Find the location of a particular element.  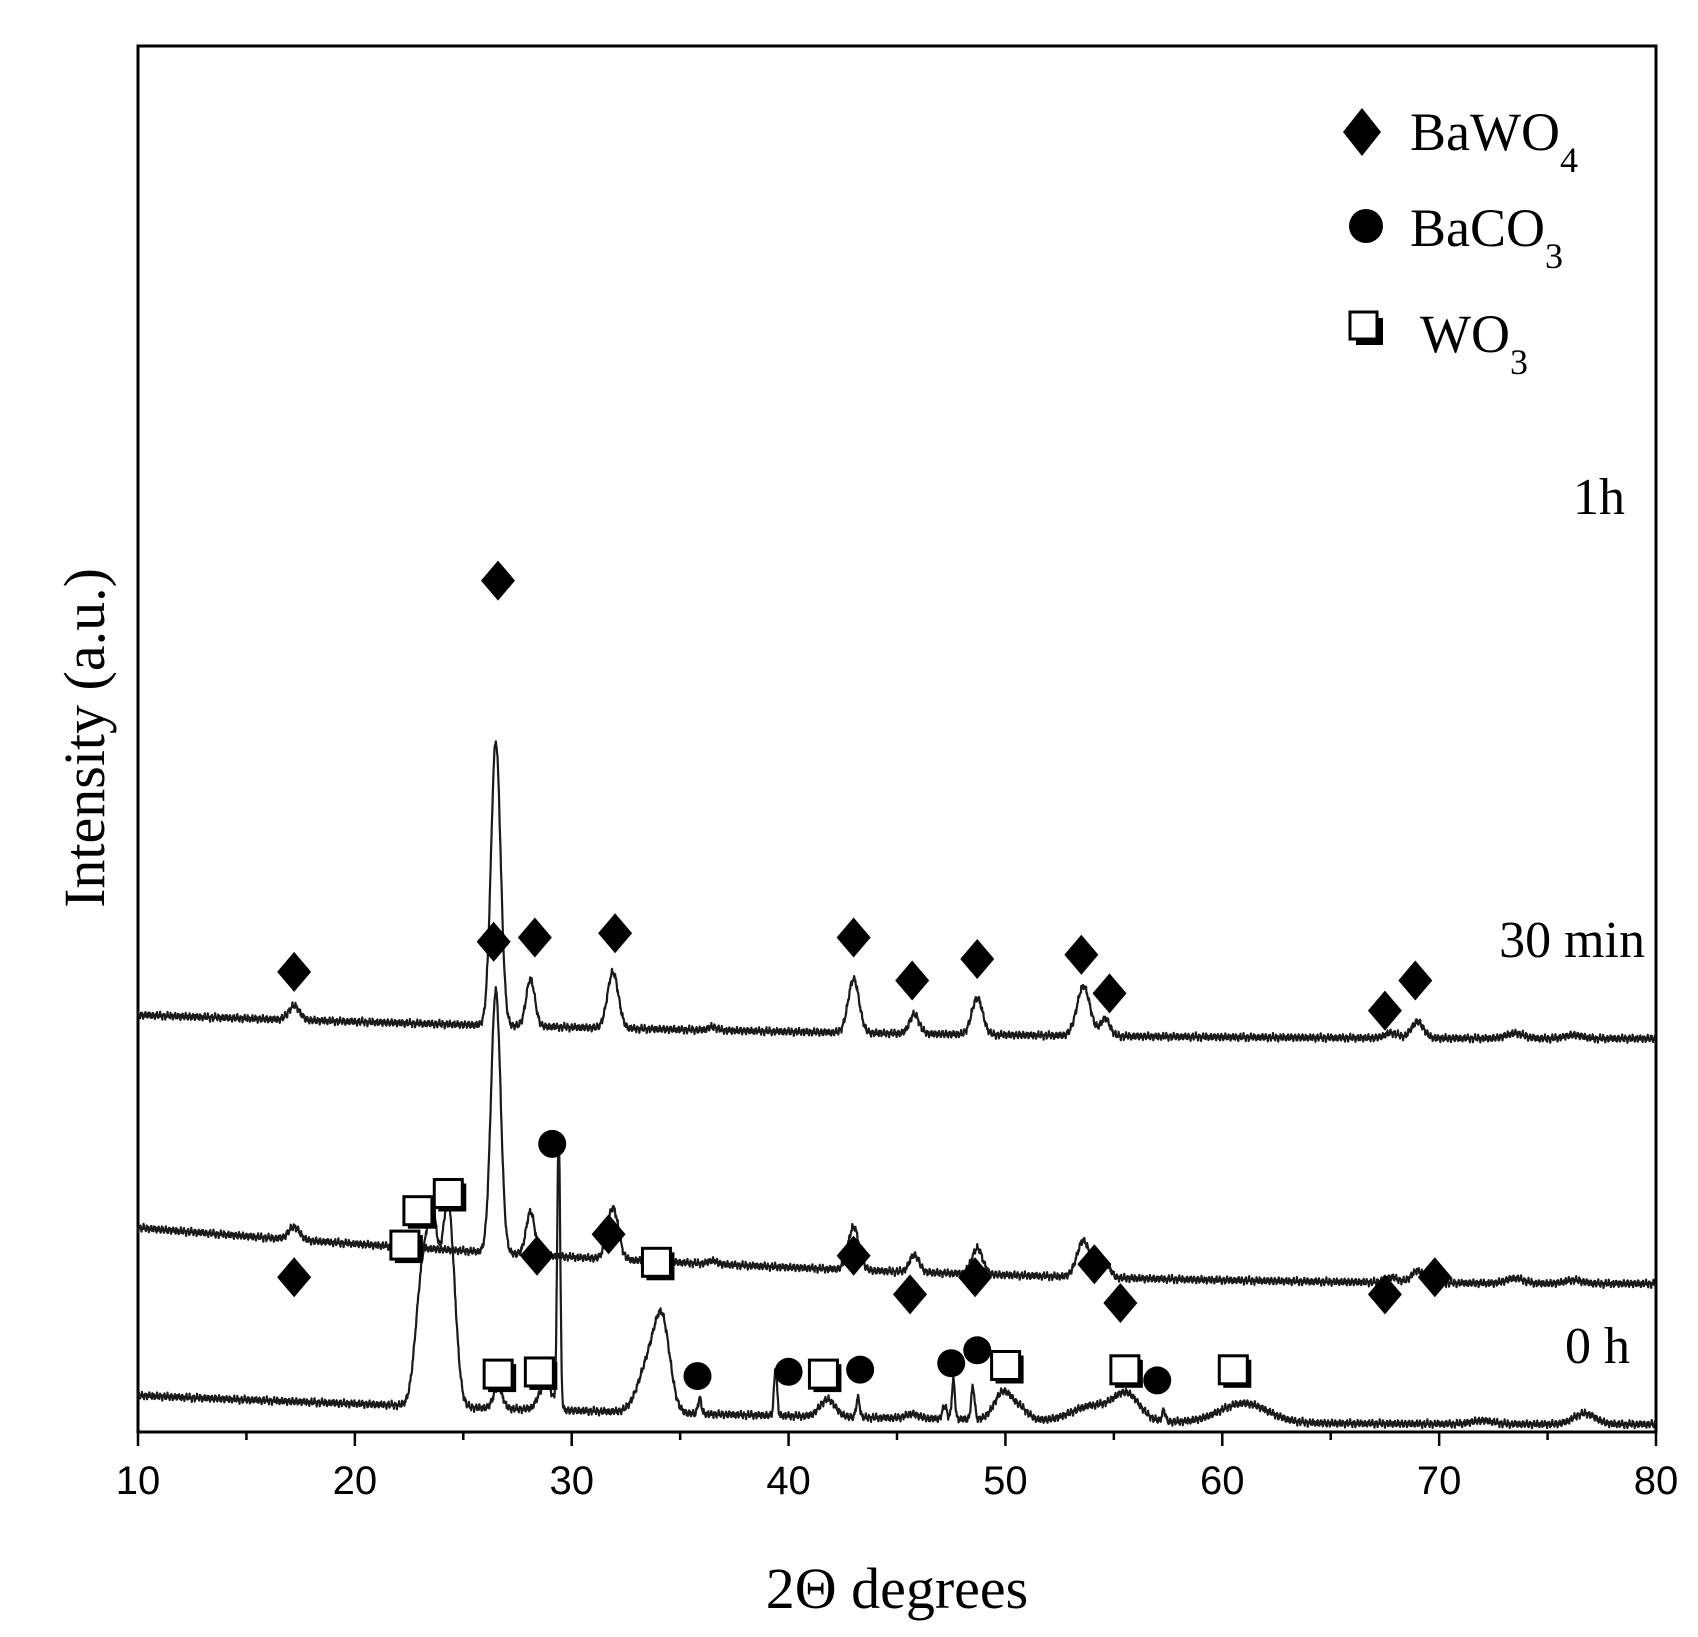

series-label-30-min: 30 min is located at coordinates (1572, 940).